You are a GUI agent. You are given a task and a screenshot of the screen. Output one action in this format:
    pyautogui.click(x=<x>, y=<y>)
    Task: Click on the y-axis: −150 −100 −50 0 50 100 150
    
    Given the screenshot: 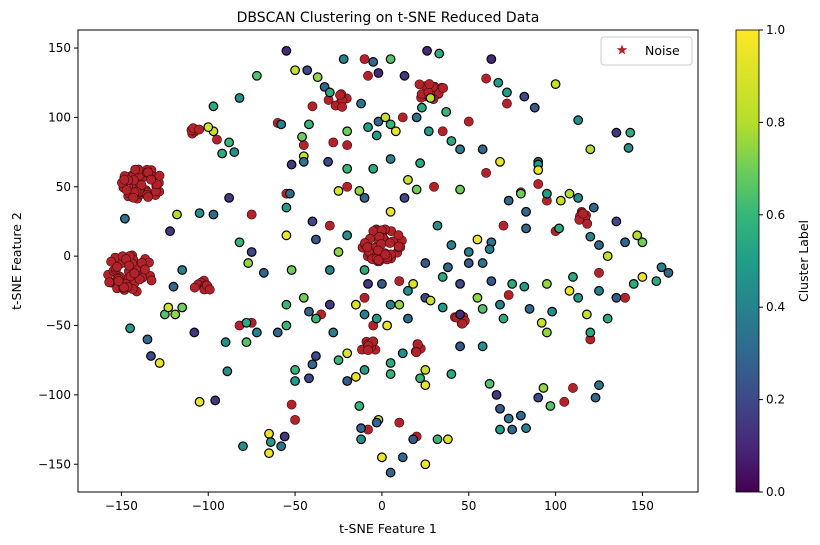 What is the action you would take?
    pyautogui.click(x=58, y=256)
    